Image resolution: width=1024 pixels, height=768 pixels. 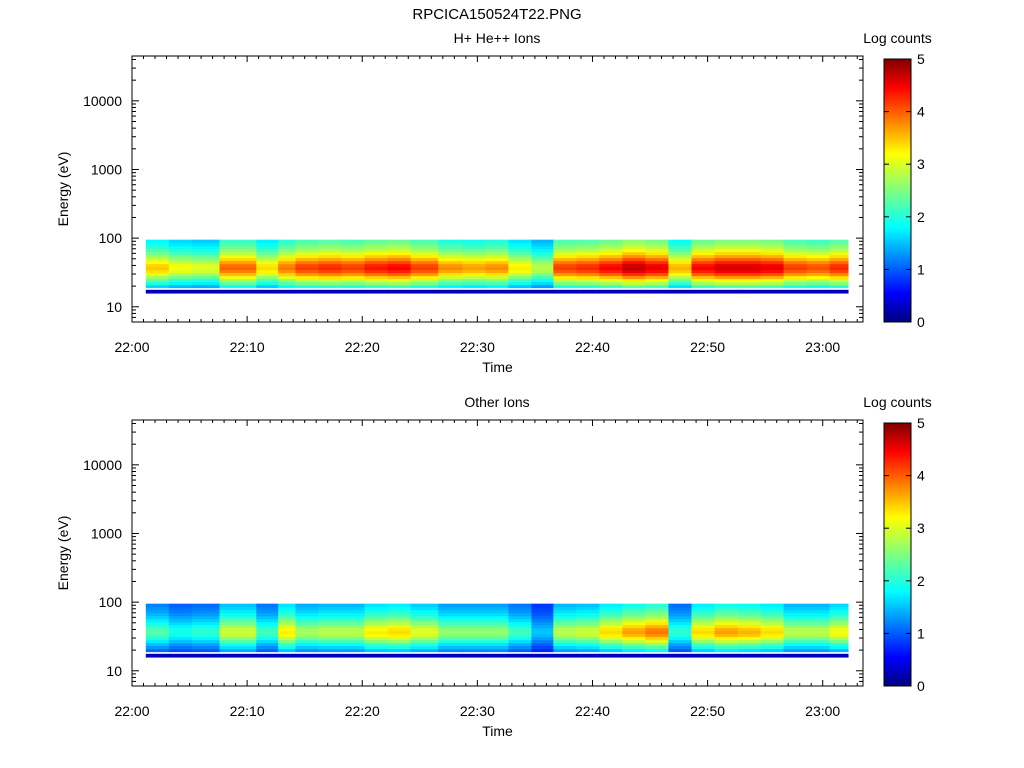 What do you see at coordinates (592, 347) in the screenshot?
I see `x-tick-label: 22:40` at bounding box center [592, 347].